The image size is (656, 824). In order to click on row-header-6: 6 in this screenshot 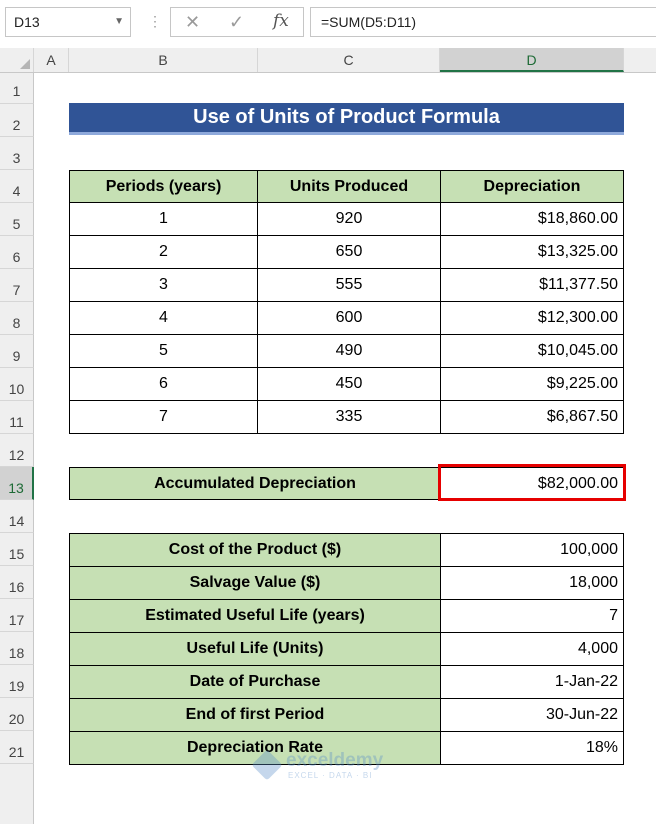, I will do `click(17, 252)`.